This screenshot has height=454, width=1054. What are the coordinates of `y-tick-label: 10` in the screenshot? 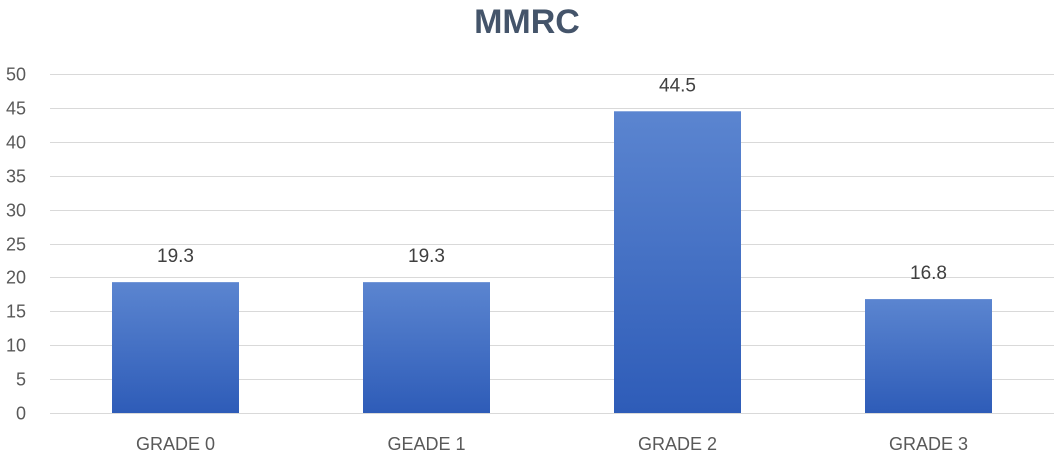 It's located at (16, 346).